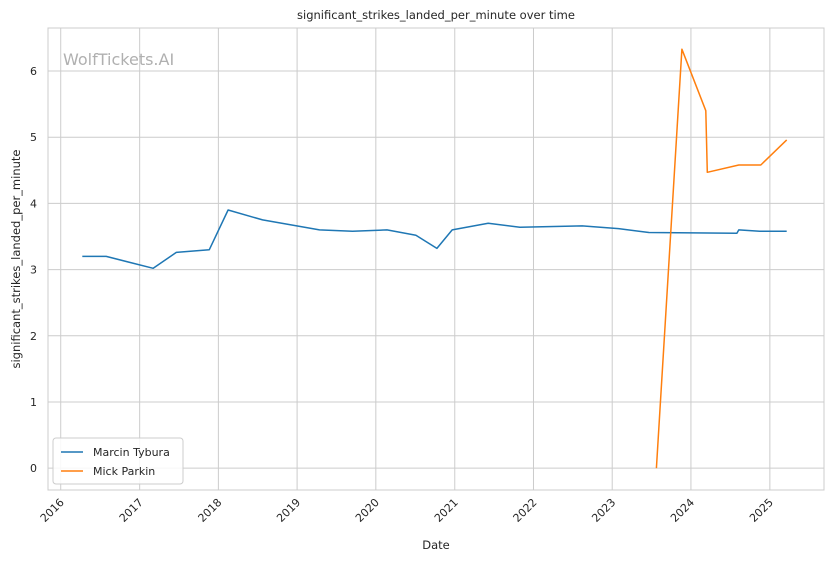 This screenshot has height=561, width=832. I want to click on series-line-mick-parkin, so click(721, 258).